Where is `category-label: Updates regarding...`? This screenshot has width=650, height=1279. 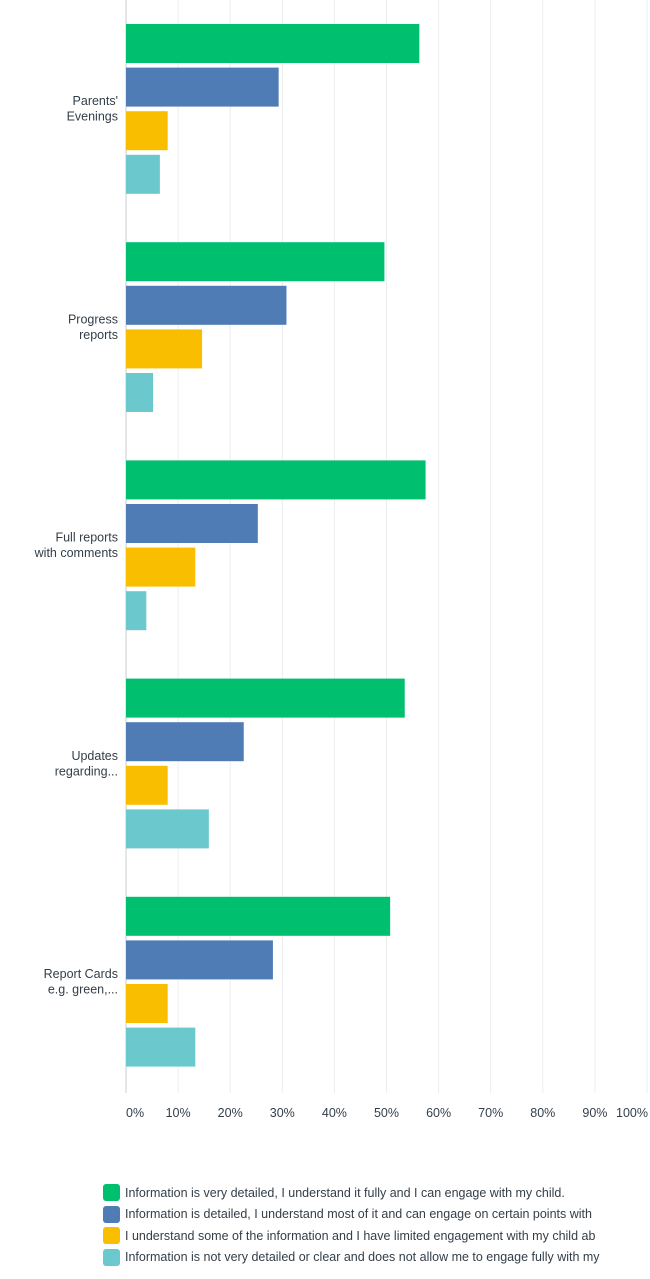
category-label: Updates regarding... is located at coordinates (86, 764).